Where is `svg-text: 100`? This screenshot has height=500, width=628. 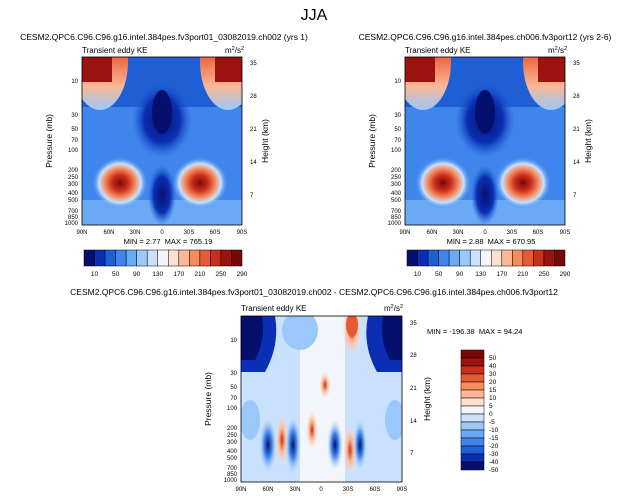
svg-text: 100 is located at coordinates (73, 151).